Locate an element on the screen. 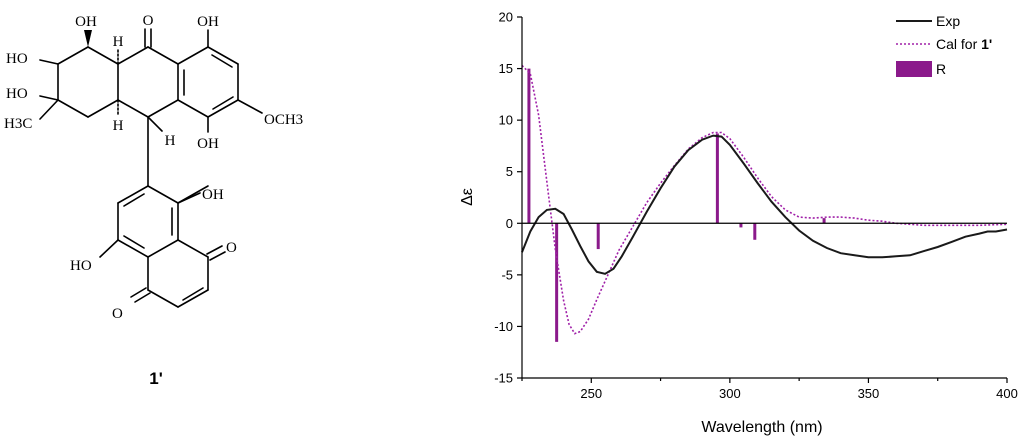 This screenshot has height=441, width=1024. methyl-label: H3C is located at coordinates (18, 124).